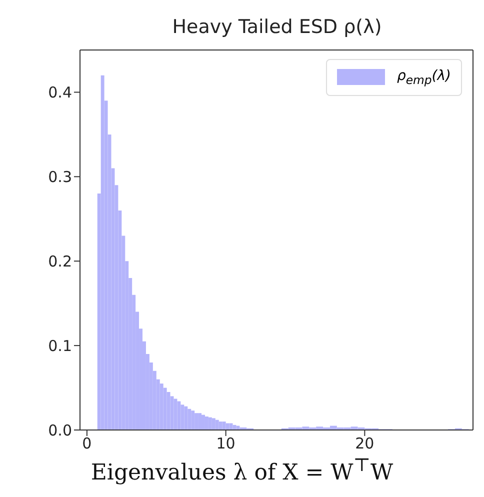 The height and width of the screenshot is (497, 484). Describe the element at coordinates (60, 177) in the screenshot. I see `y-tick-label: 0.3` at that location.